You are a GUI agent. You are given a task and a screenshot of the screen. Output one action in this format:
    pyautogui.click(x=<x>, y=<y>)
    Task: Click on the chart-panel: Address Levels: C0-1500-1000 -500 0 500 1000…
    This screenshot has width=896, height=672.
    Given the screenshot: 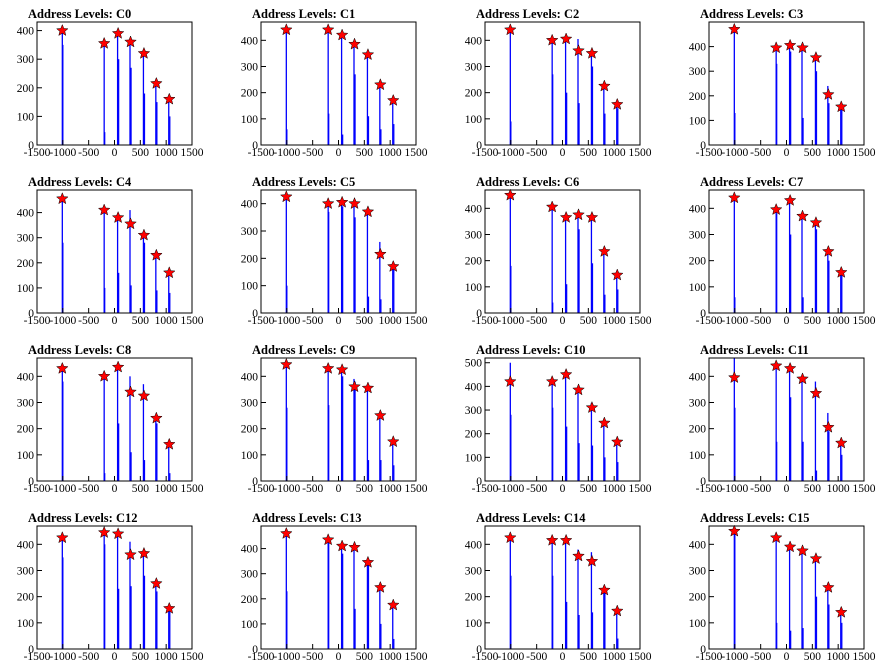 What is the action you would take?
    pyautogui.click(x=110, y=83)
    